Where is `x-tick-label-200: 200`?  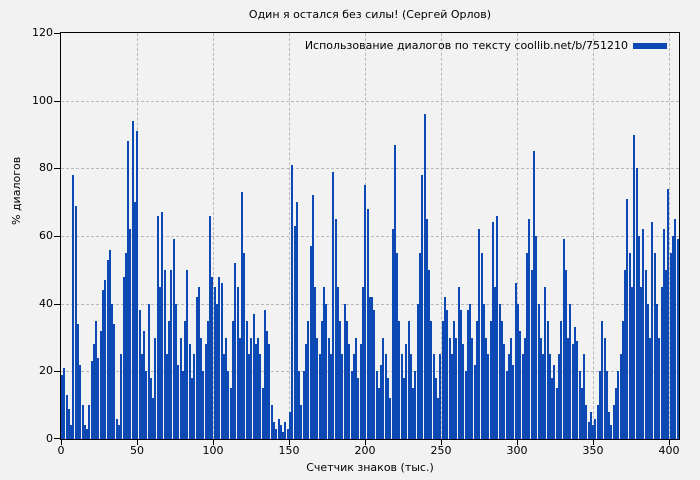
x-tick-label-200: 200 is located at coordinates (365, 450).